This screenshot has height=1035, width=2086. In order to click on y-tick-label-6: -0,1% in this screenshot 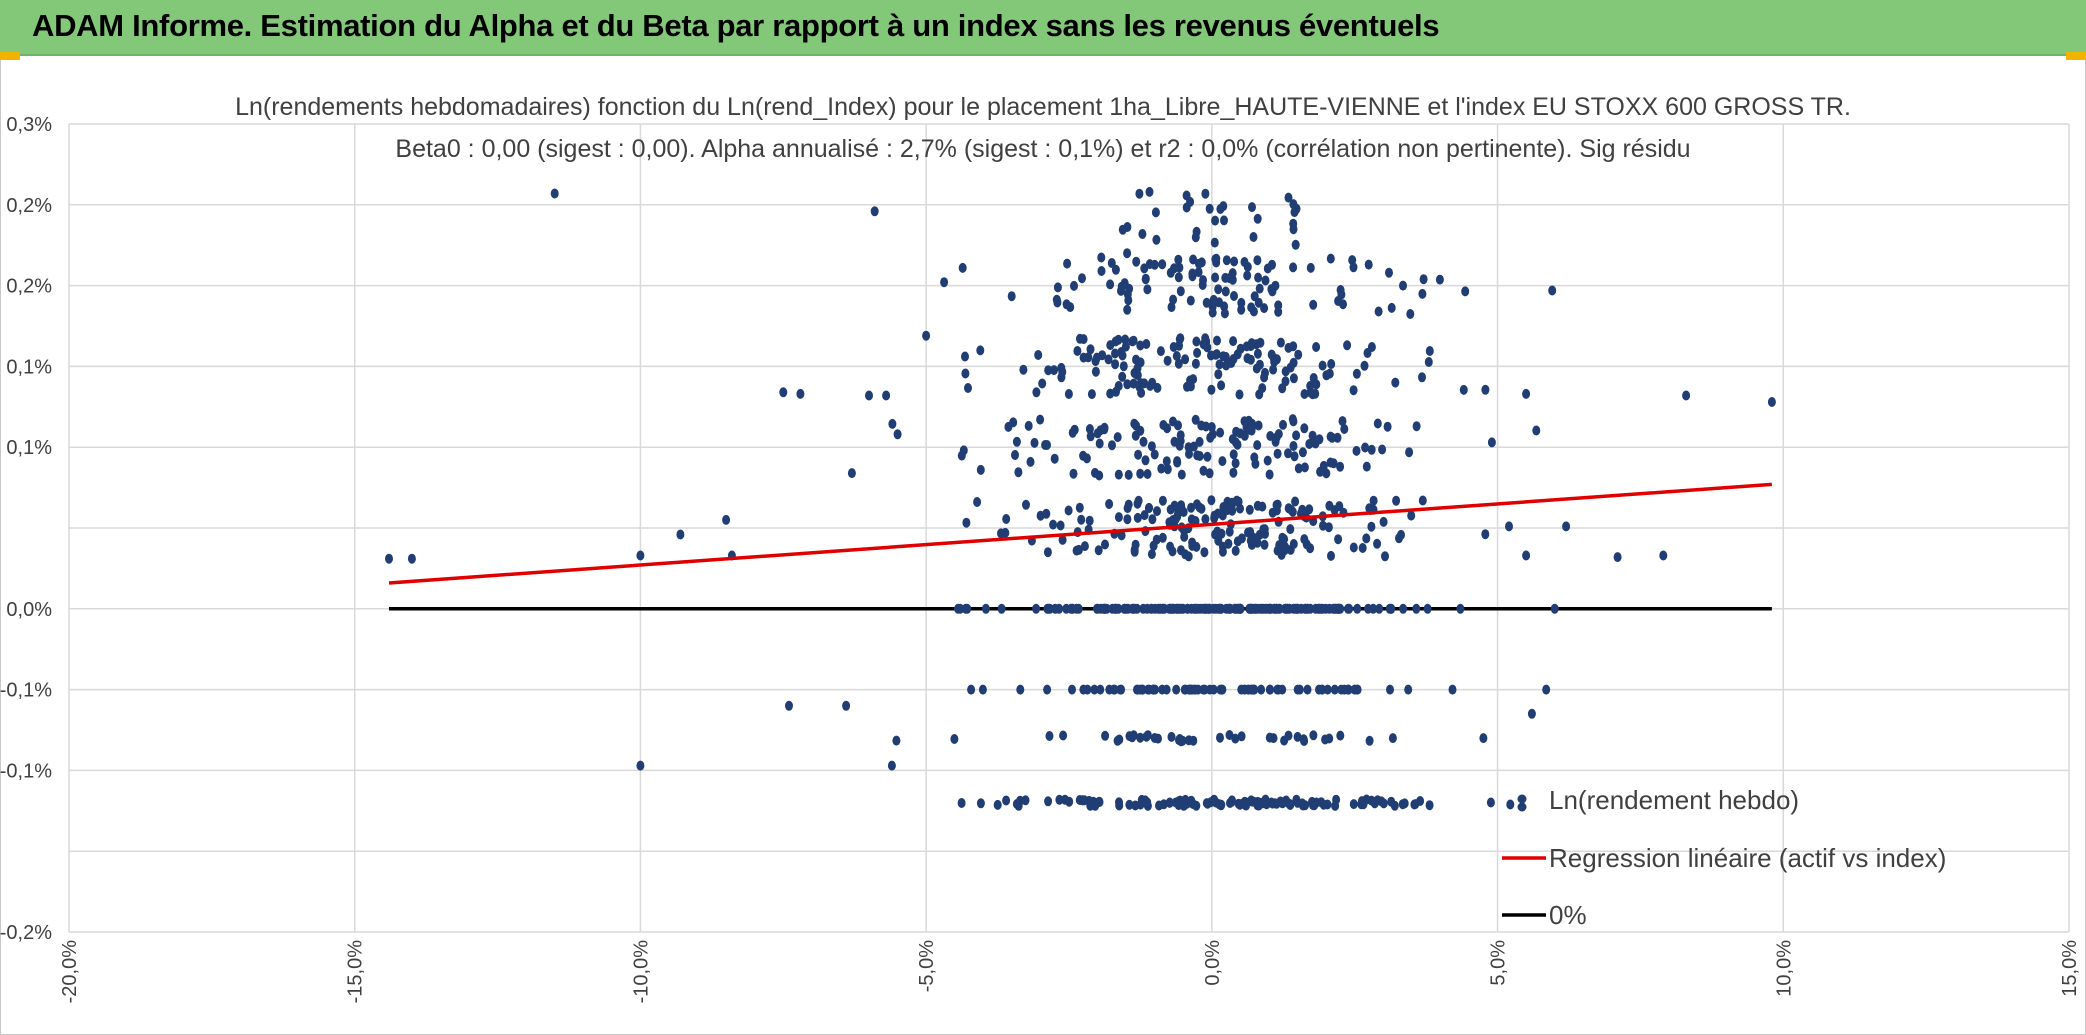, I will do `click(26, 691)`.